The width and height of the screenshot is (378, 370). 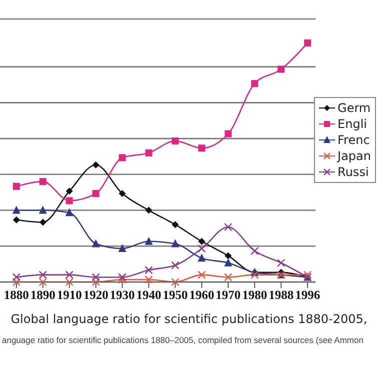 I want to click on x-tick-label: 1920, so click(x=95, y=295).